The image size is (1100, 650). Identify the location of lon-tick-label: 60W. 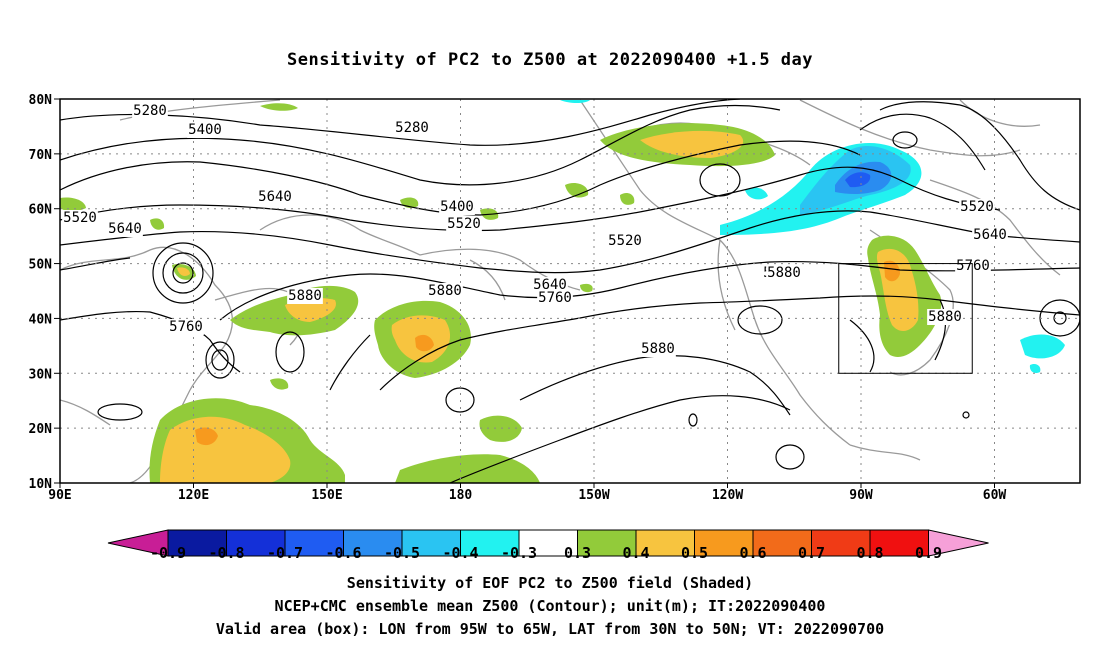
(995, 495).